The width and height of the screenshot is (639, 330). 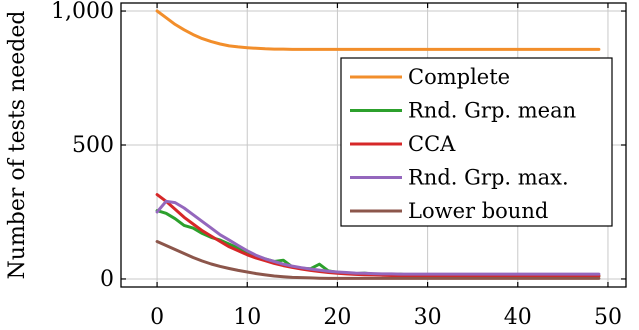 What do you see at coordinates (518, 317) in the screenshot?
I see `x-tick-label: 40` at bounding box center [518, 317].